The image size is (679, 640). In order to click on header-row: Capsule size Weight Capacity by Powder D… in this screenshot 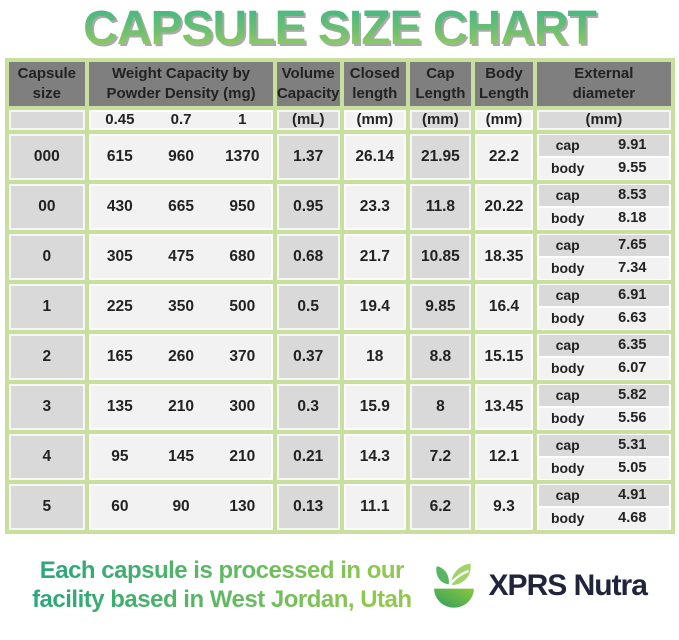, I will do `click(339, 83)`.